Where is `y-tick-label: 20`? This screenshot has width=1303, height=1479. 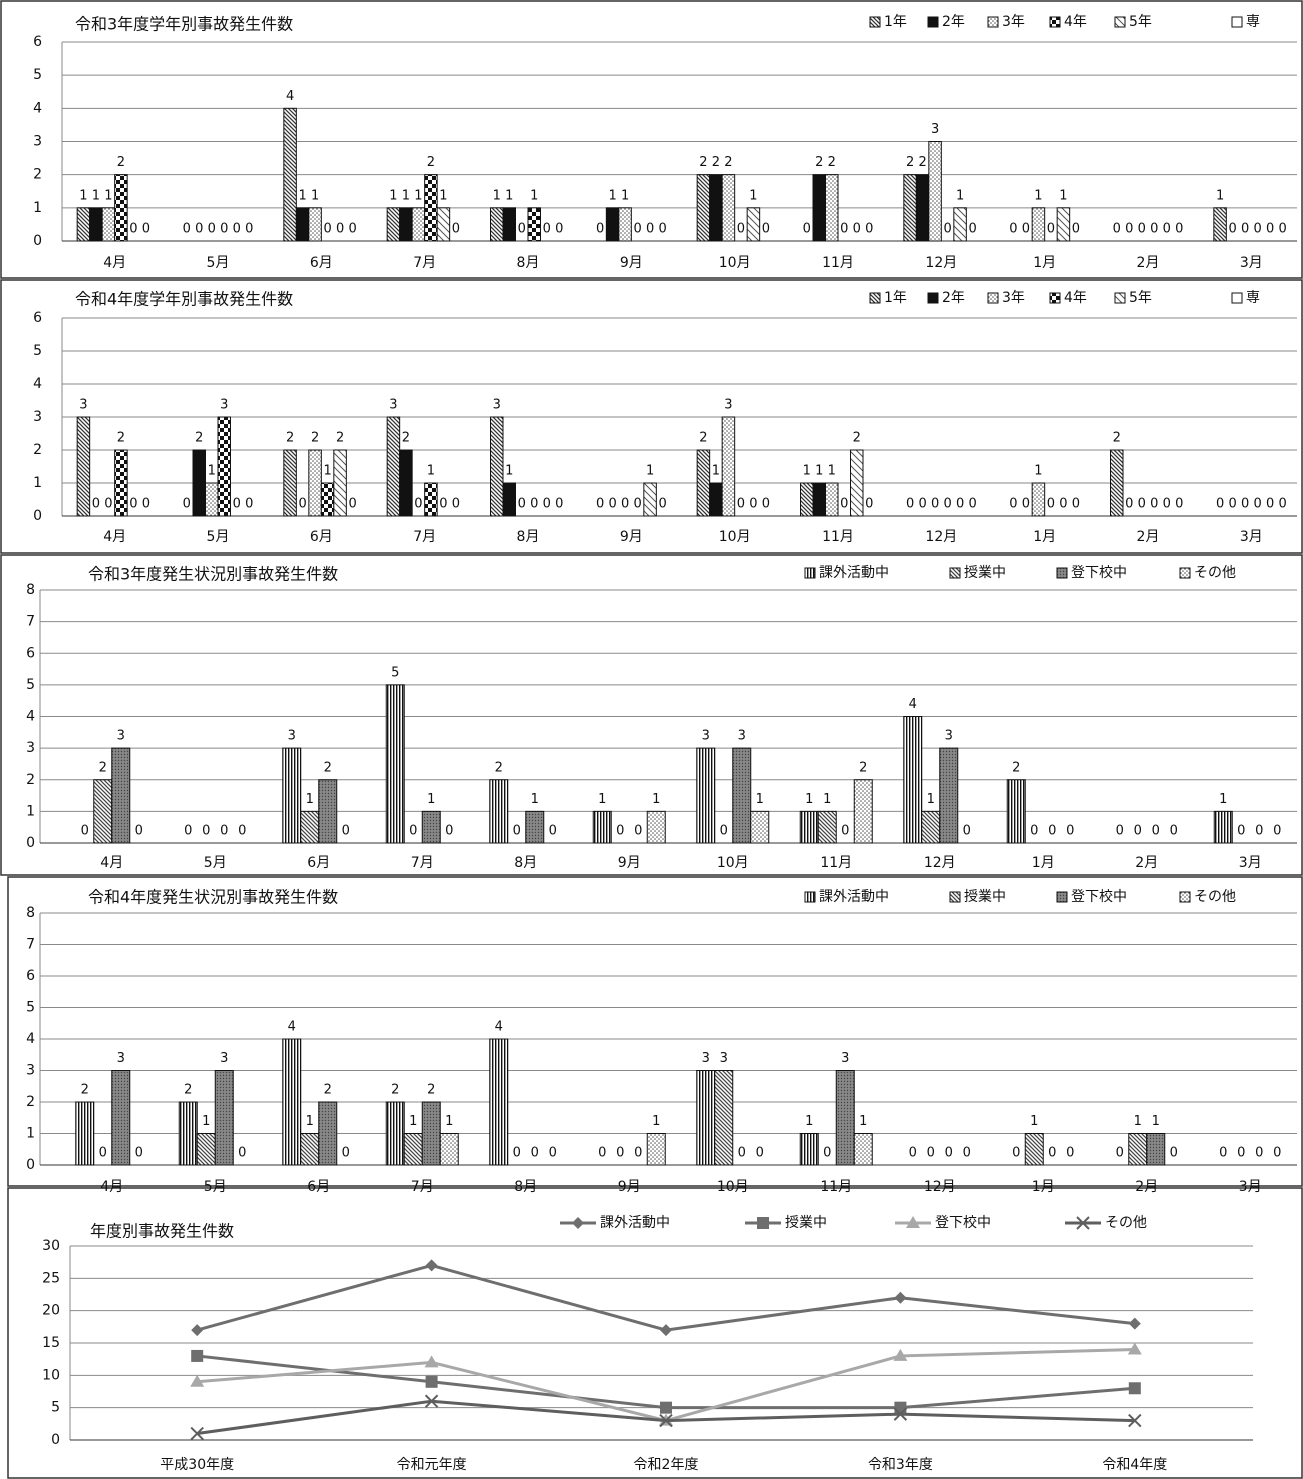
y-tick-label: 20 is located at coordinates (51, 1311).